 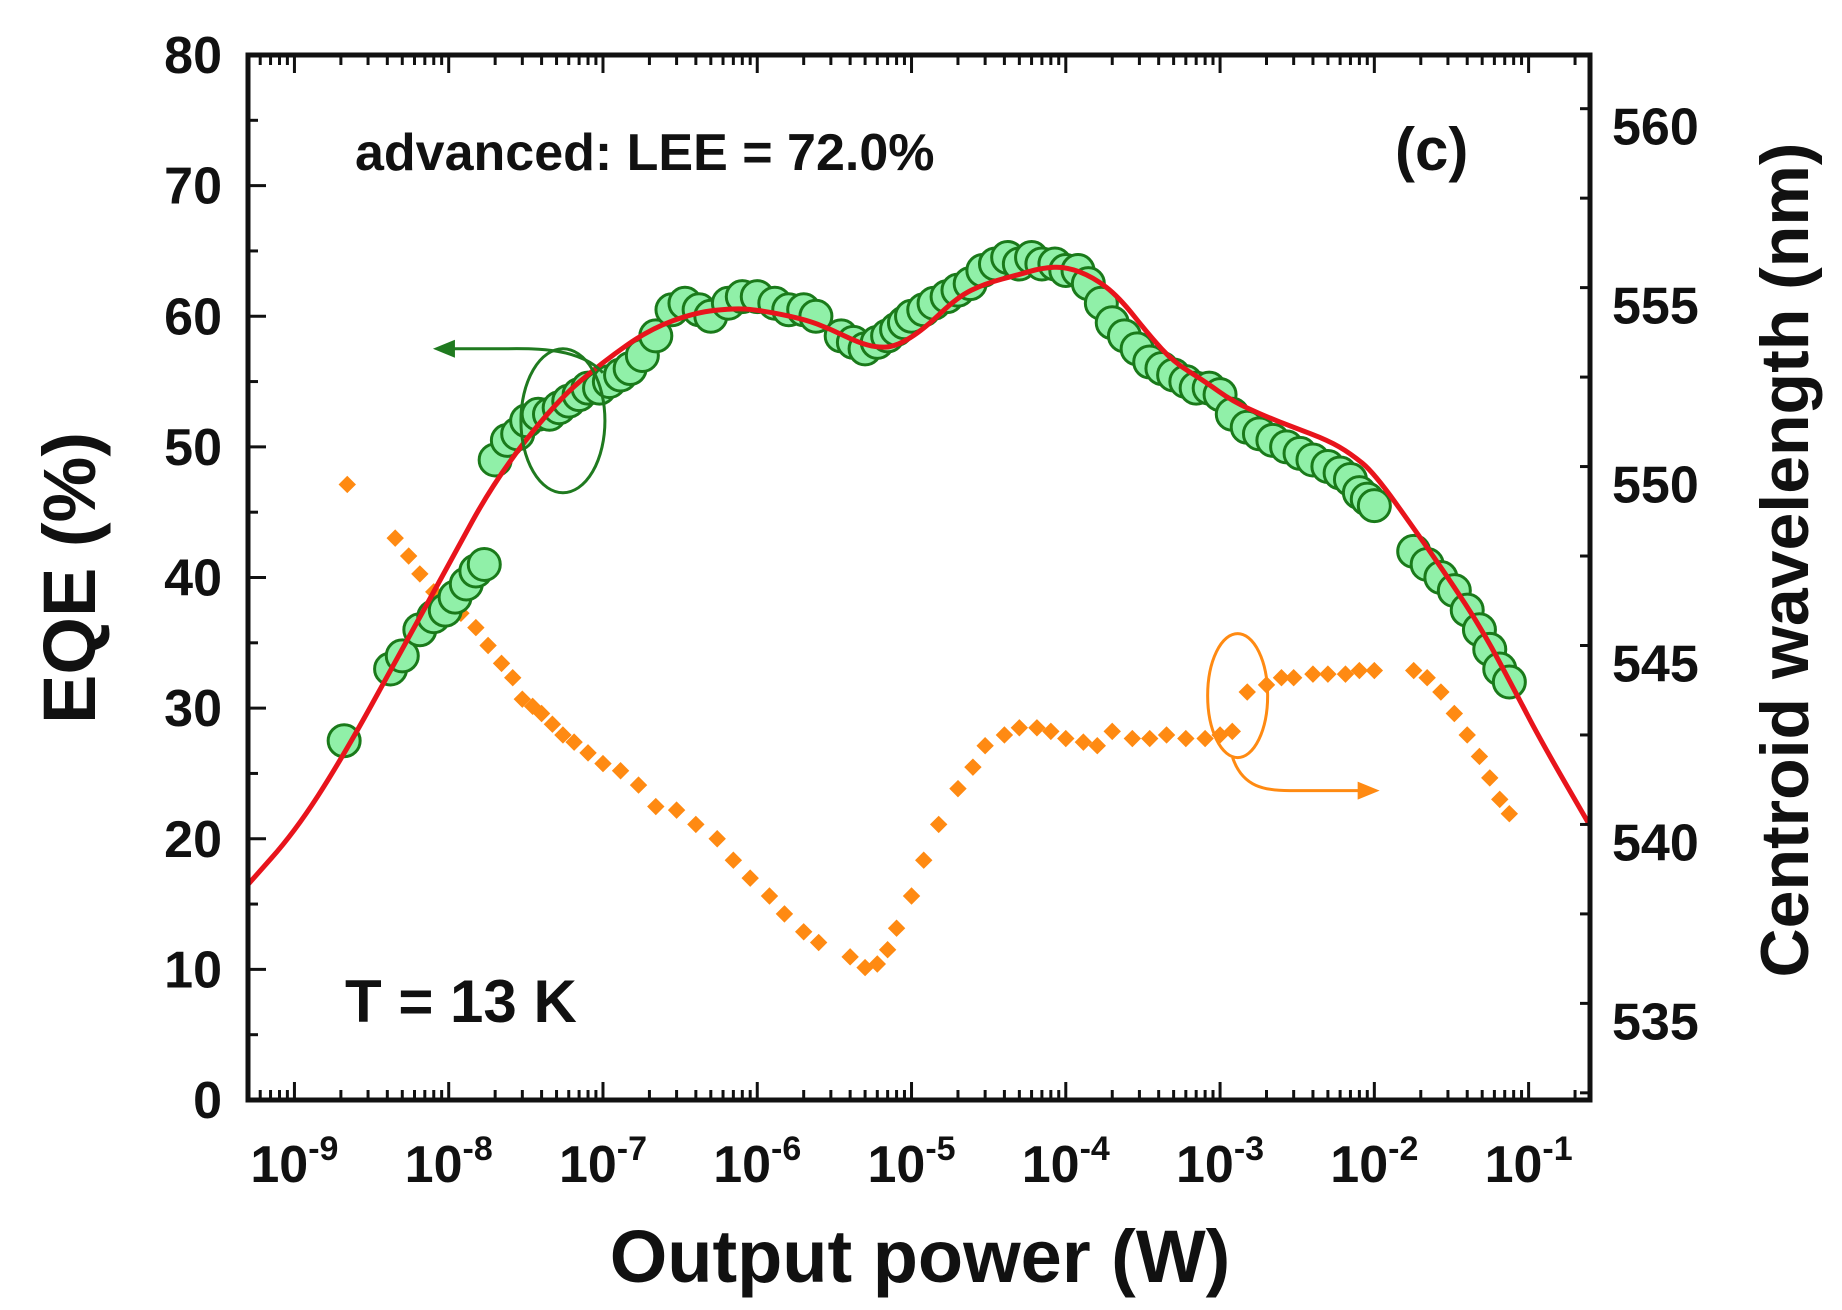 I want to click on y-axis-title: EQE (%), so click(x=69, y=578).